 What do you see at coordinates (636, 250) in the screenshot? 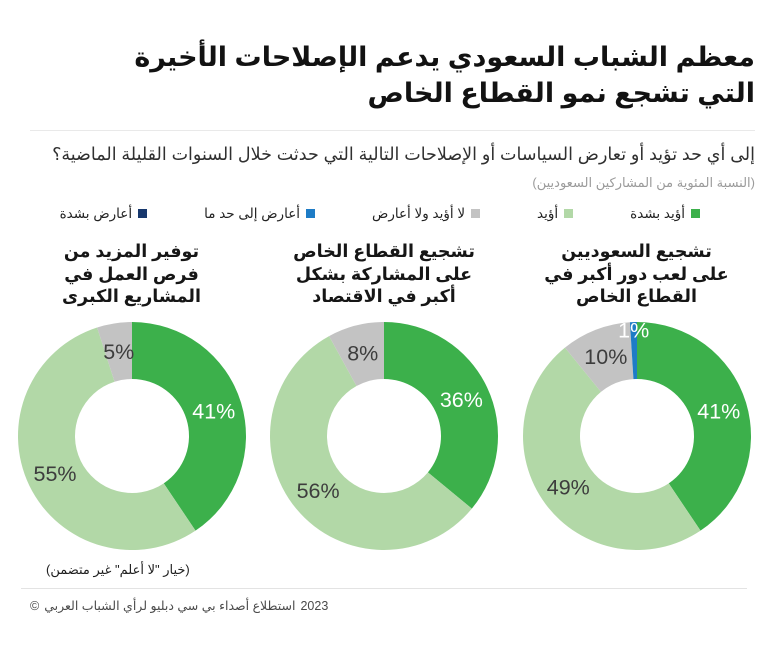
I see `chart-title-line: تشجيع السعوديين` at bounding box center [636, 250].